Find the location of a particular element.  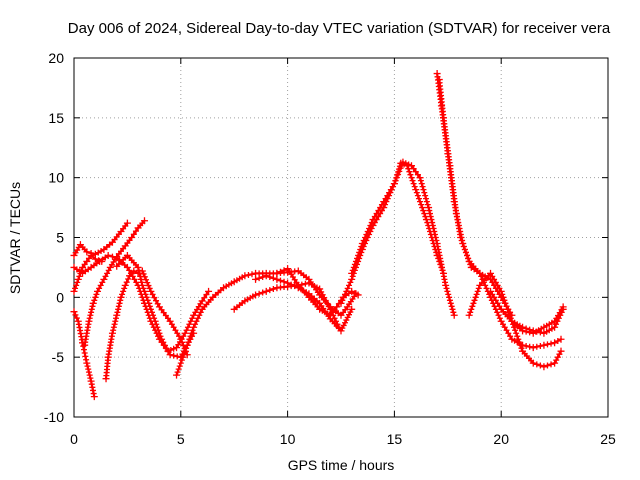

x-tick-label: 10 is located at coordinates (288, 439).